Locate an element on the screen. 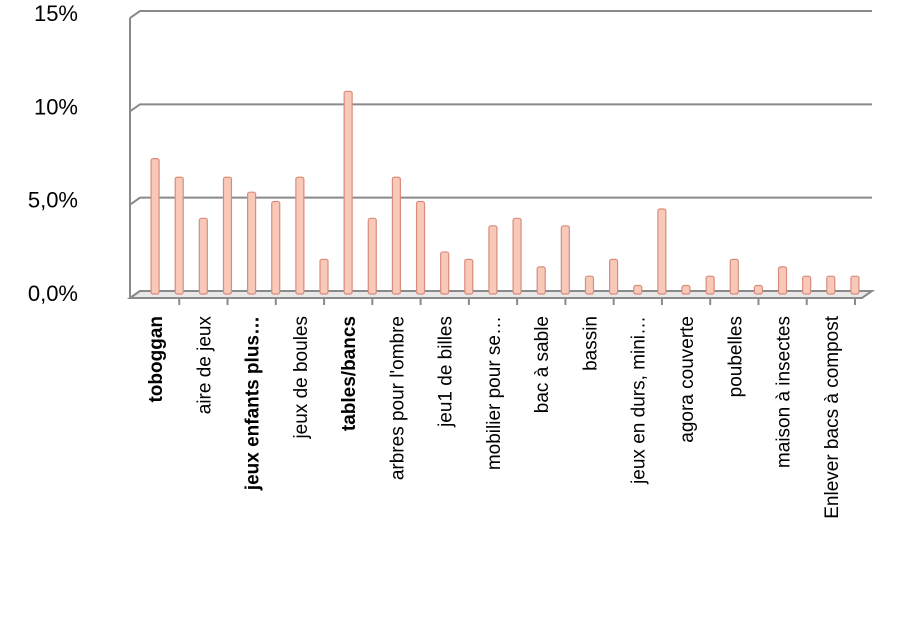 The height and width of the screenshot is (637, 900). x-tick-label: maison à insectes is located at coordinates (784, 392).